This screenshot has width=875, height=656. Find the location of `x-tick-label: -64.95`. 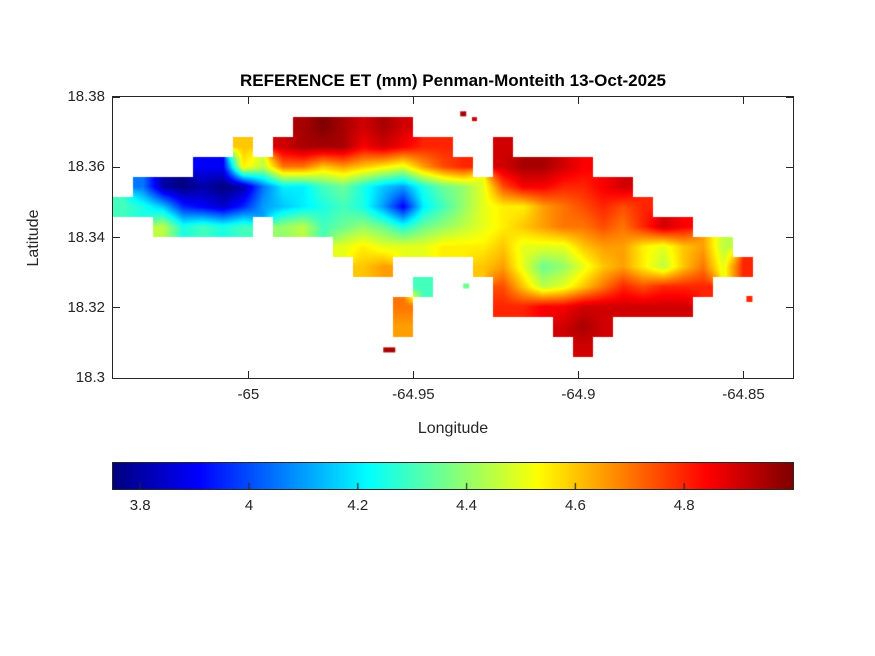

x-tick-label: -64.95 is located at coordinates (413, 394).